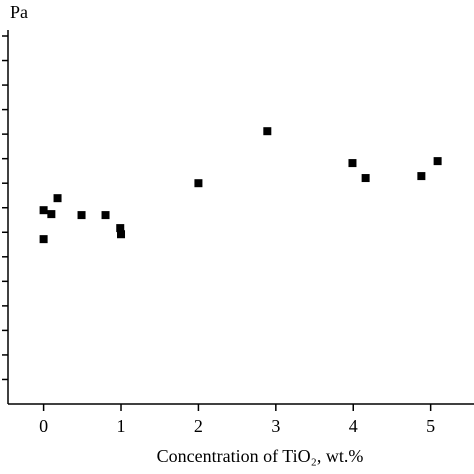 The height and width of the screenshot is (474, 474). I want to click on x-axis-label: Concentration of TiO₂, wt.%, so click(260, 456).